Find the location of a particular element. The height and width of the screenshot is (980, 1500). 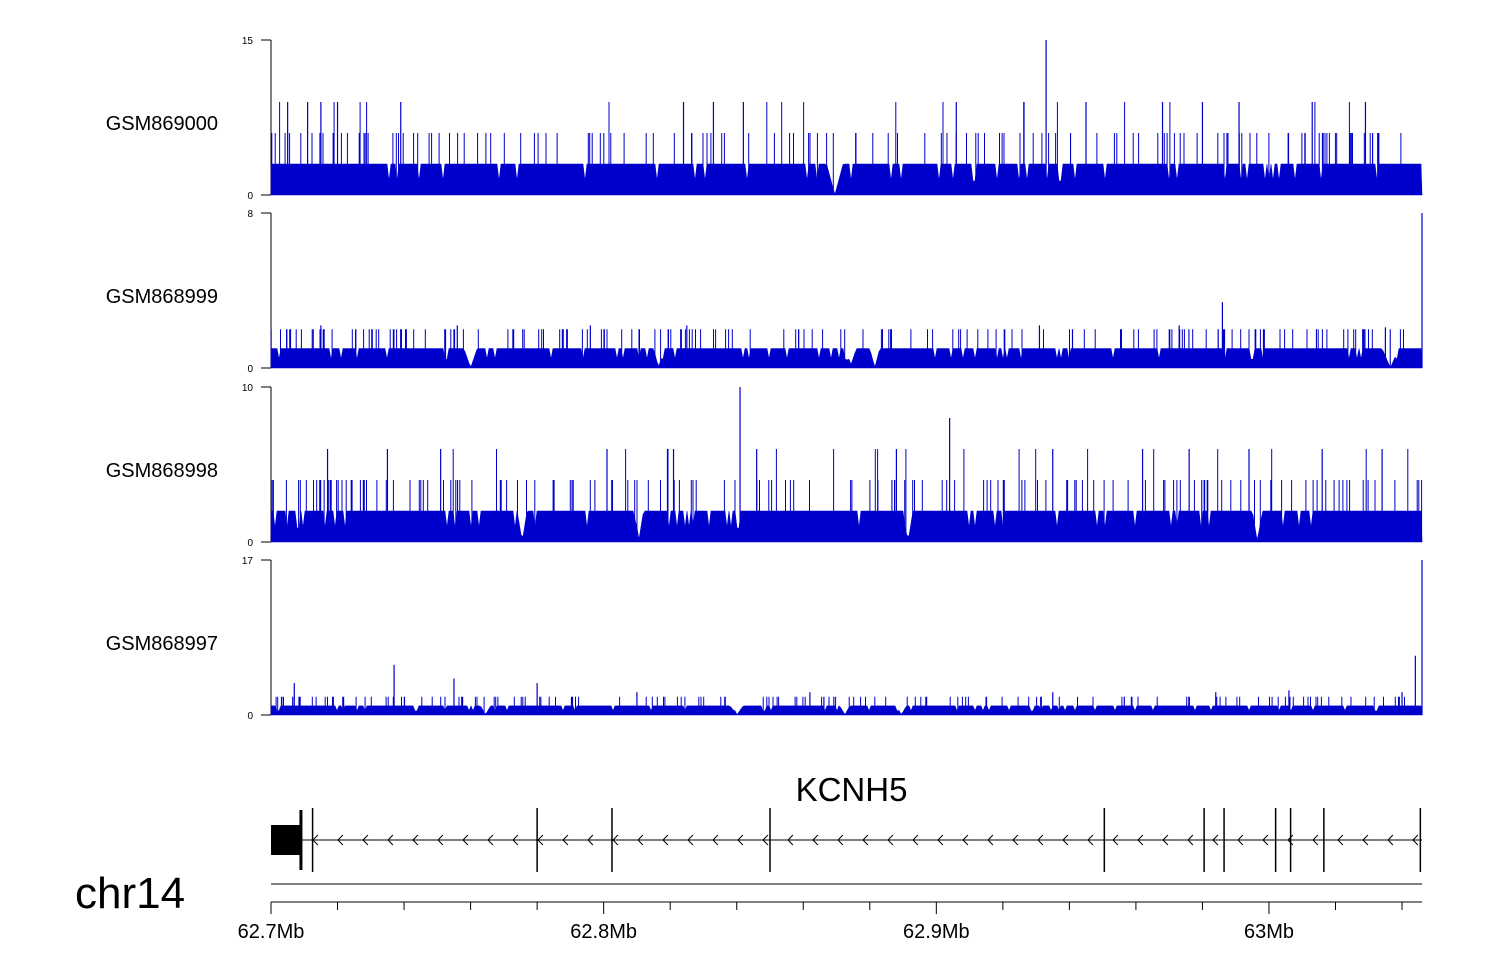

axis-tick-label: 62.7Mb is located at coordinates (271, 932).